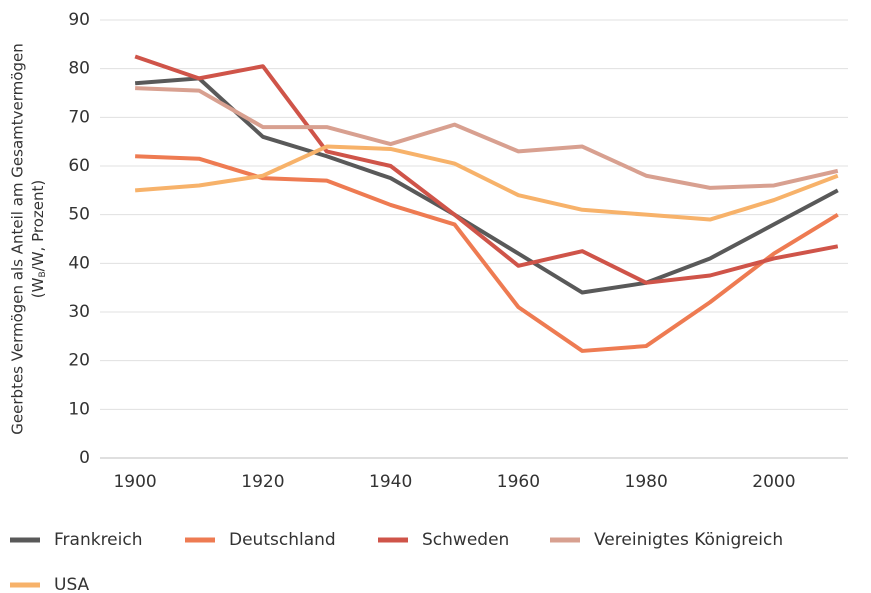 The width and height of the screenshot is (871, 593). I want to click on legend-label: Vereinigtes Königreich, so click(688, 540).